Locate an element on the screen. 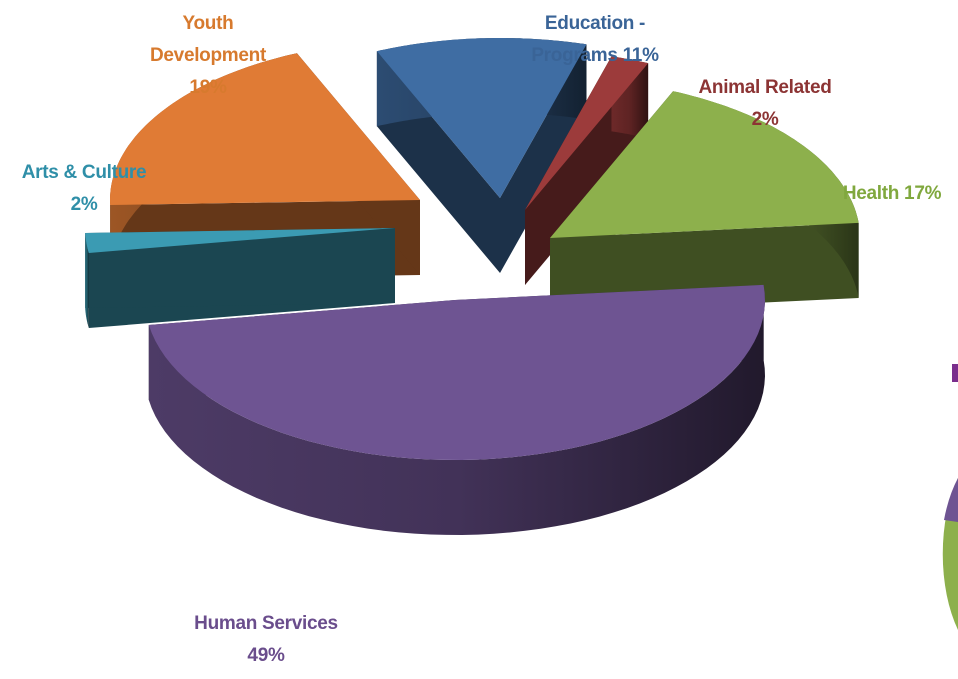 The image size is (958, 679). label-human-services: Human Services 49% is located at coordinates (266, 639).